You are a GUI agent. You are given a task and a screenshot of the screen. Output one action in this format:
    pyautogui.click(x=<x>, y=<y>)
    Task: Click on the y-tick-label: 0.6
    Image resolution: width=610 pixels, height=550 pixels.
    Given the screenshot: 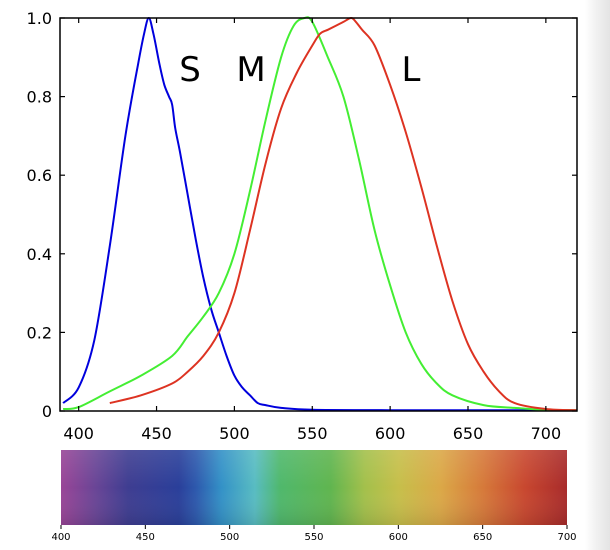 What is the action you would take?
    pyautogui.click(x=39, y=175)
    